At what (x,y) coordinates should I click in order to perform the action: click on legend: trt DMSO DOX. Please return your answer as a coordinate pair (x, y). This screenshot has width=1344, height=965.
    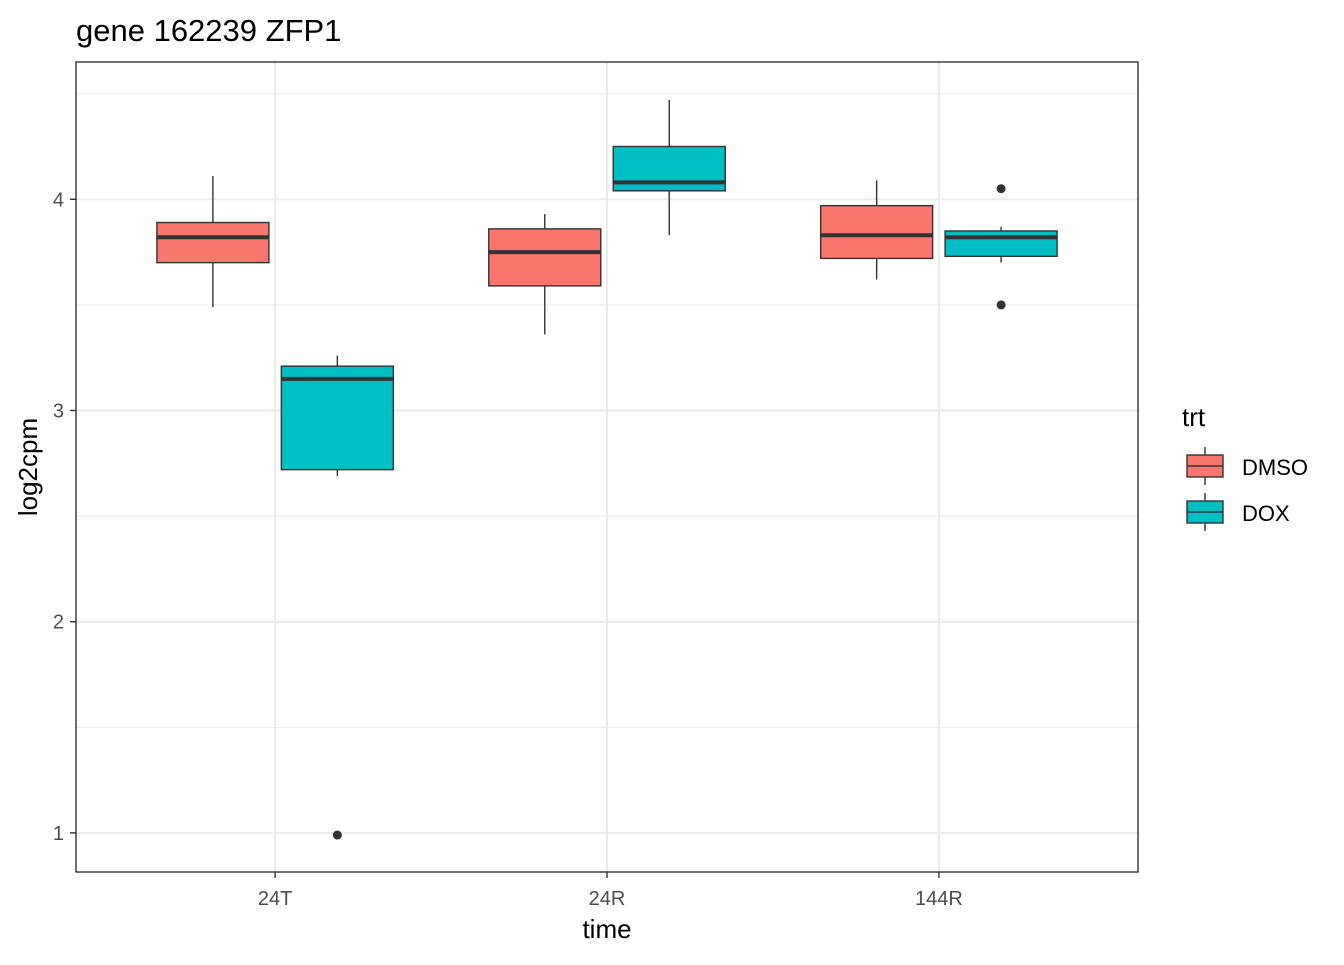
    Looking at the image, I should click on (1245, 466).